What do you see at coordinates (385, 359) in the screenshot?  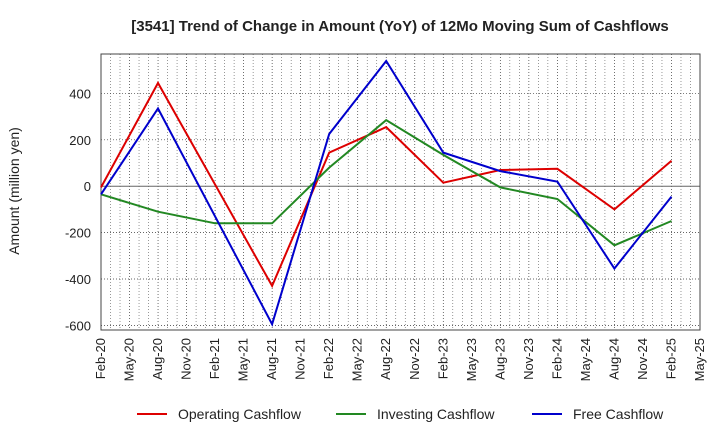 I see `x-tick-label: Aug-22` at bounding box center [385, 359].